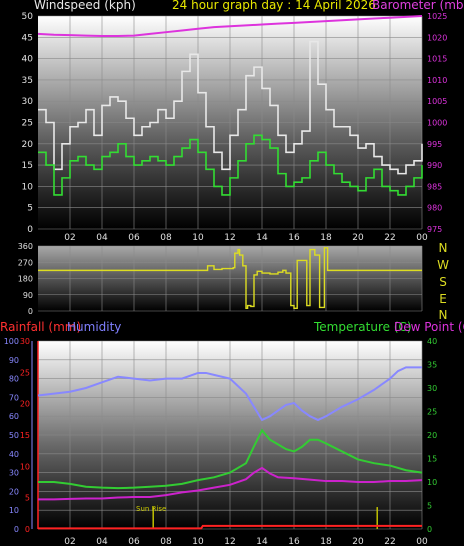  Describe the element at coordinates (429, 506) in the screenshot. I see `temperature-y-tick-label: 5` at that location.